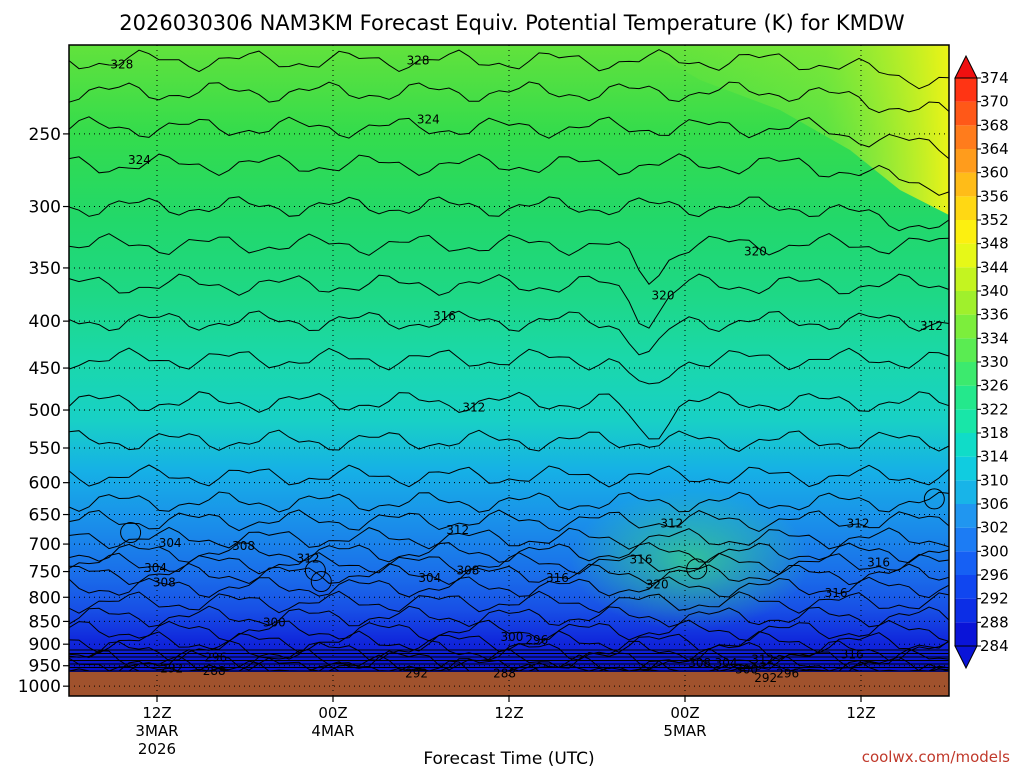  I want to click on colorbar-label: 340, so click(994, 291).